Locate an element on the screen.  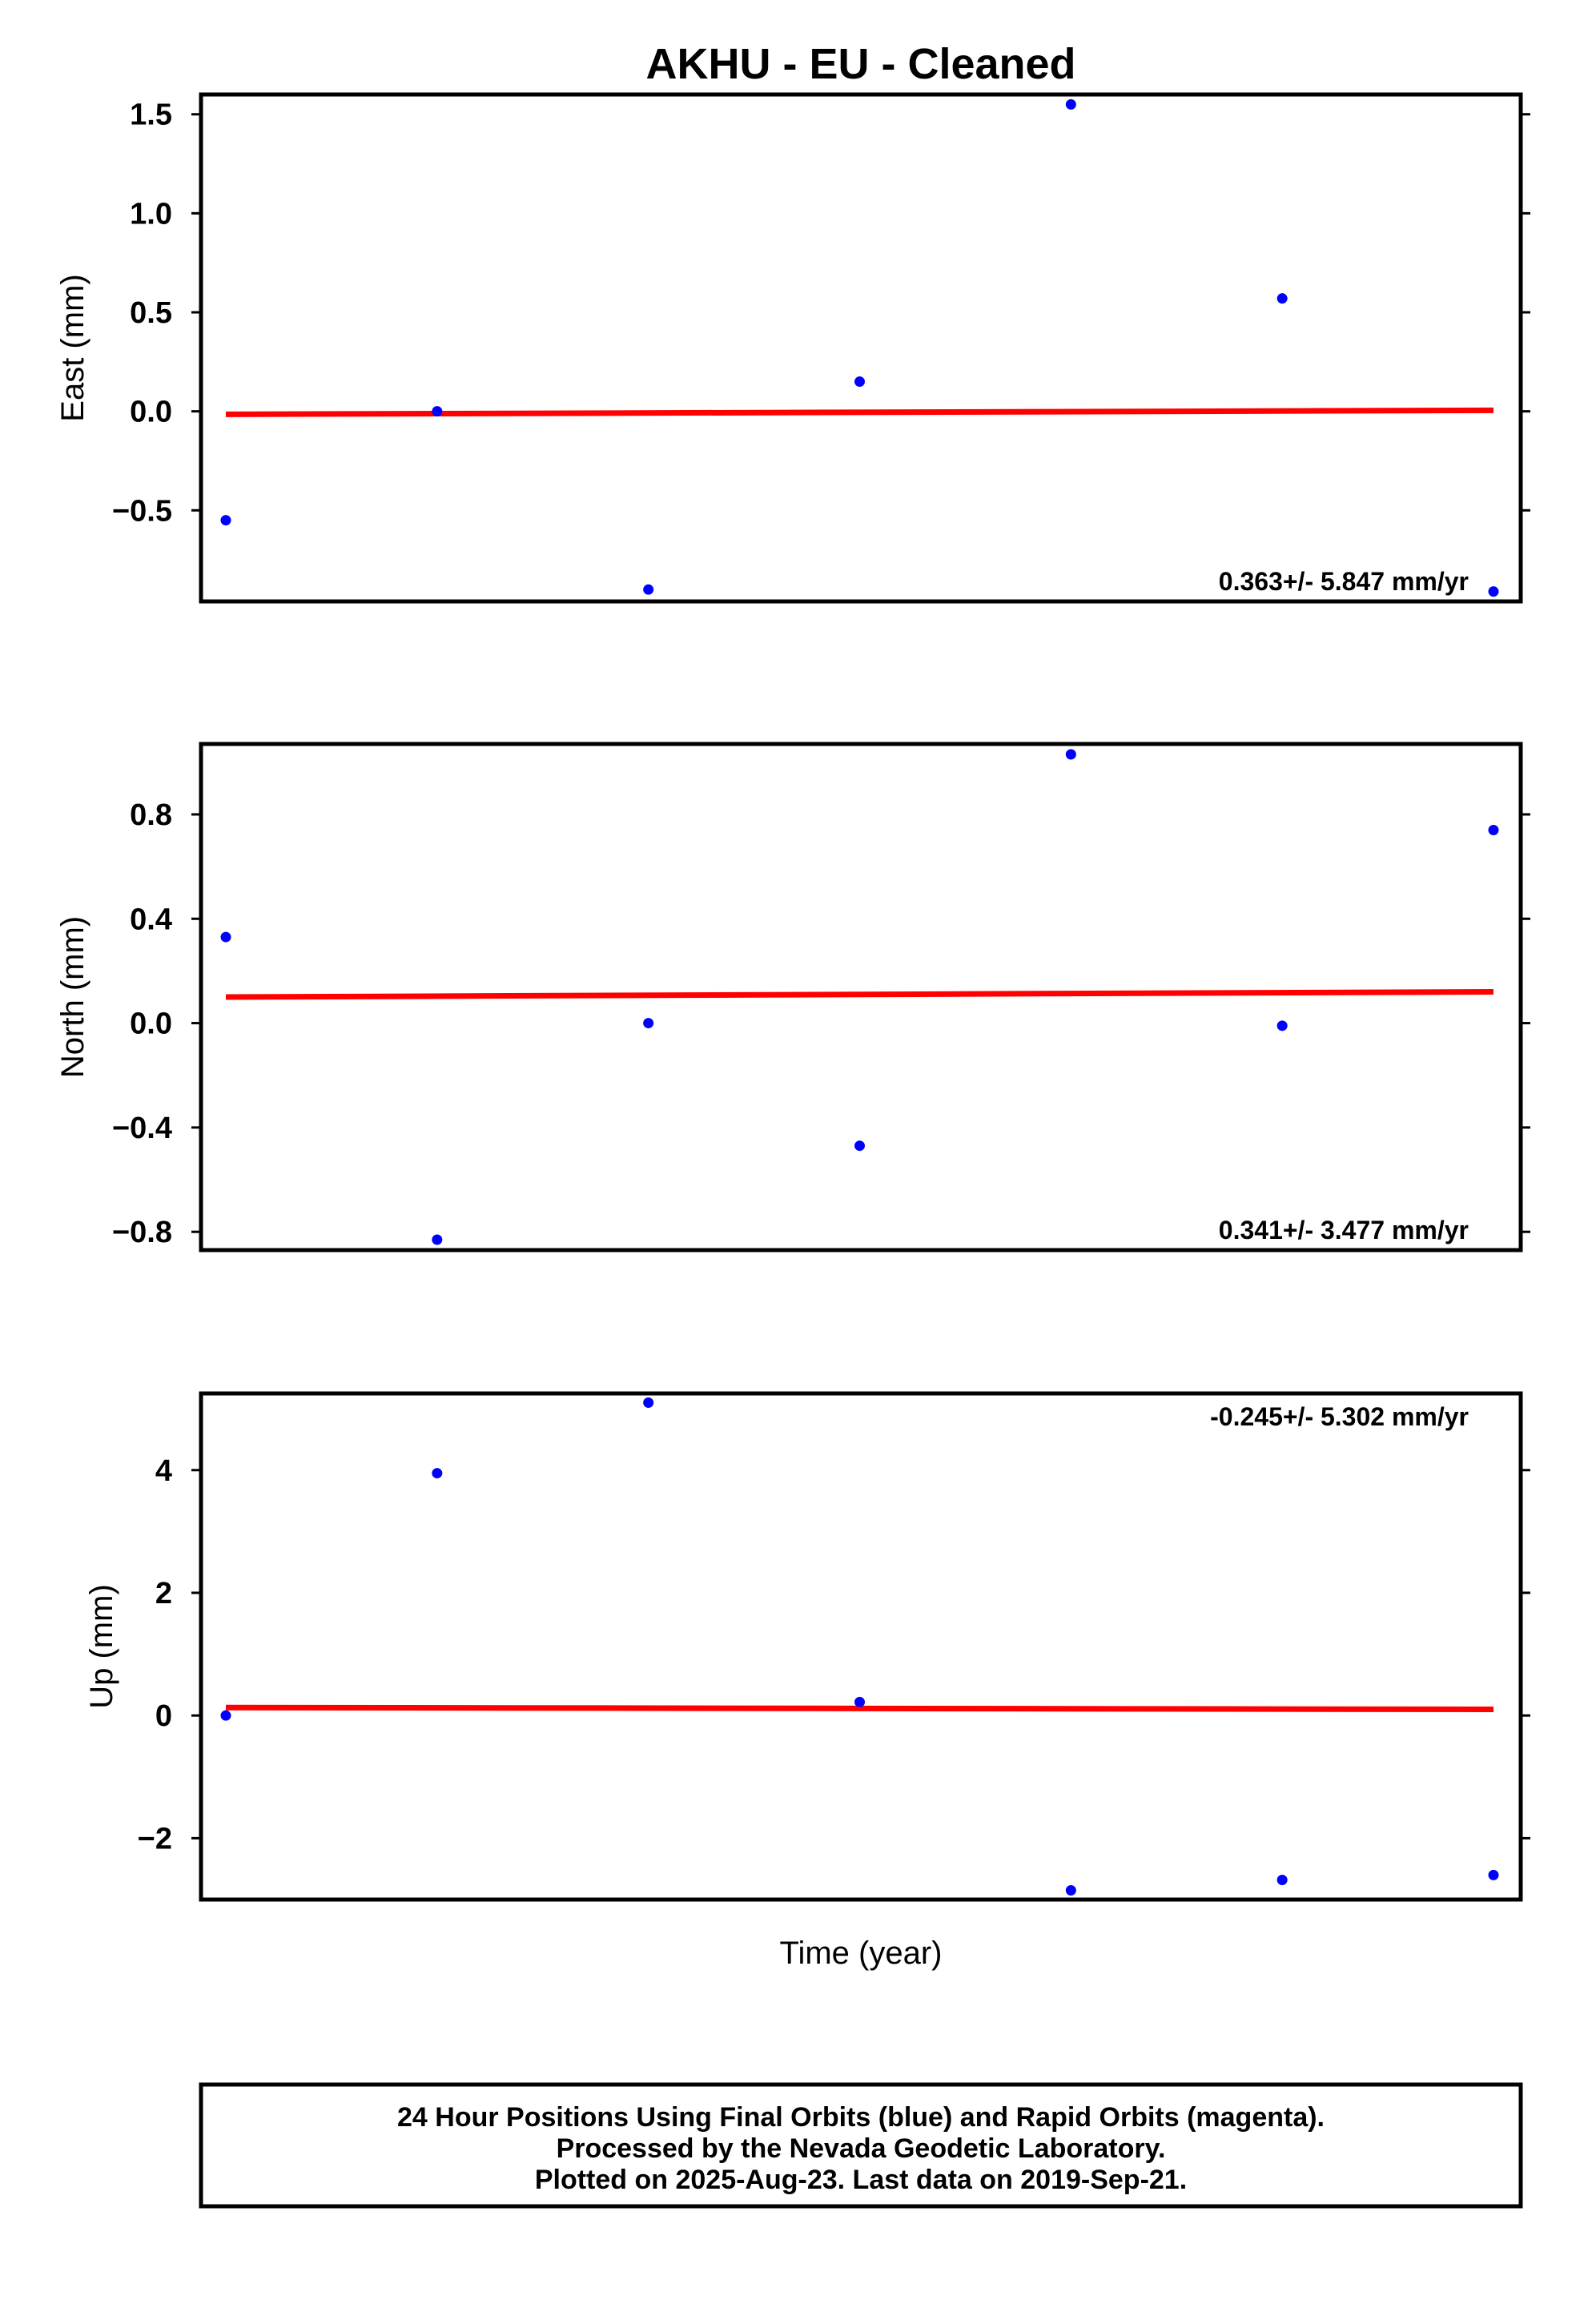
north-tick-label: 0.8 is located at coordinates (151, 815).